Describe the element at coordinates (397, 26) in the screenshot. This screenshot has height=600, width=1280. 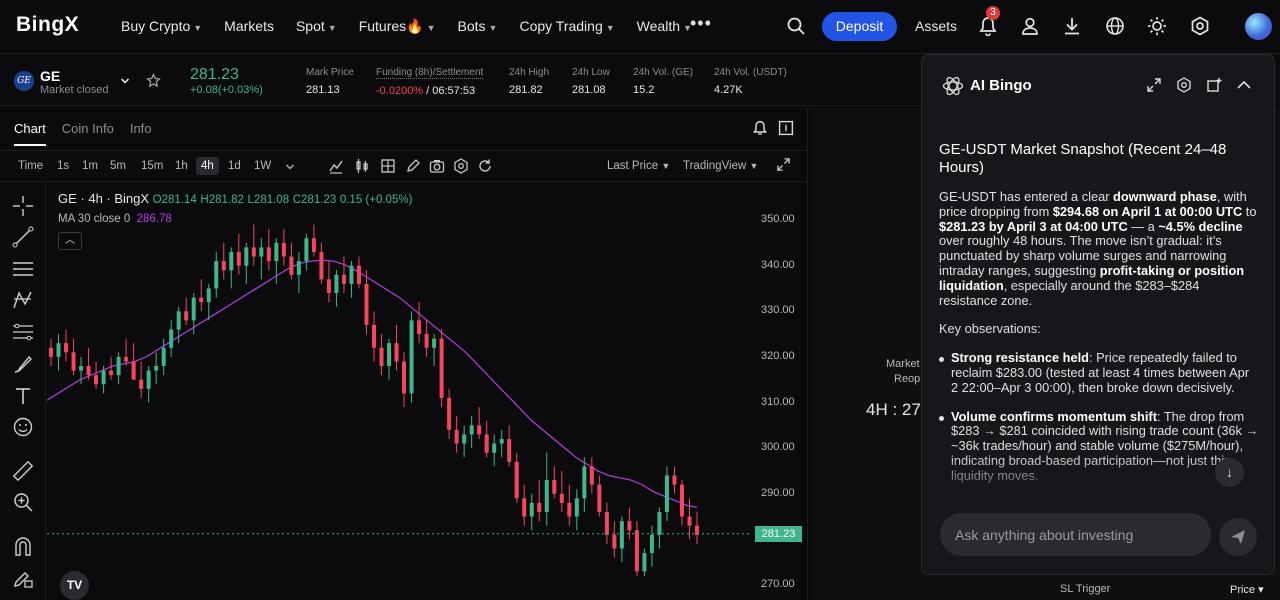
I see `nav-futures: Futures🔥 ▼` at that location.